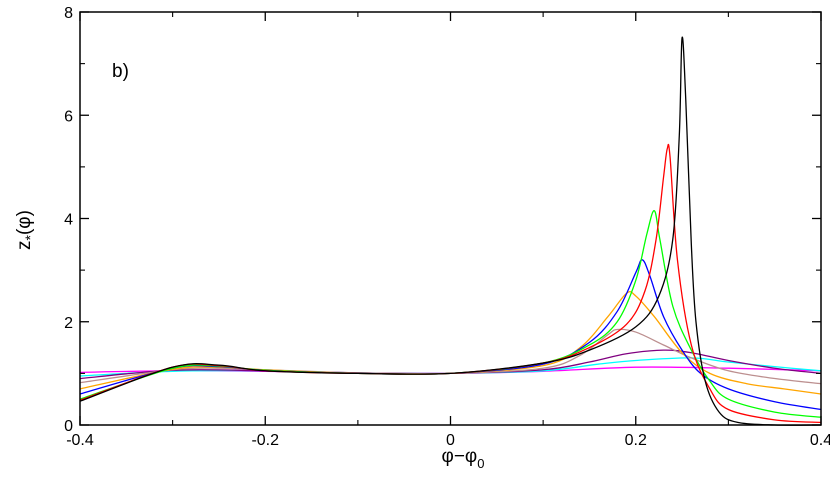 The height and width of the screenshot is (479, 830). What do you see at coordinates (68, 426) in the screenshot?
I see `y-tick-label: 0` at bounding box center [68, 426].